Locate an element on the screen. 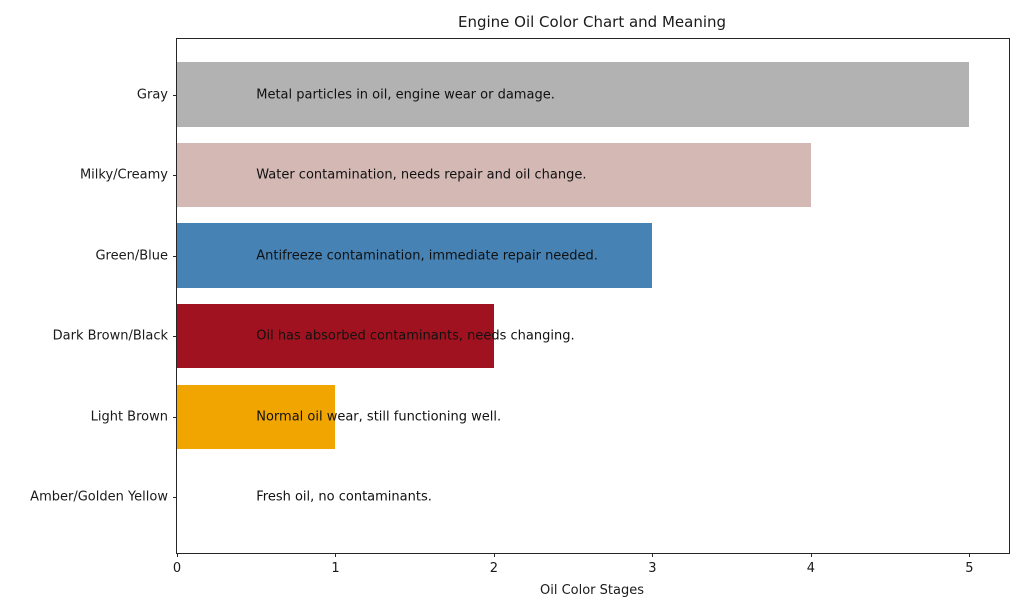 This screenshot has height=614, width=1024. y-tick-label: Milky/Creamy is located at coordinates (123, 175).